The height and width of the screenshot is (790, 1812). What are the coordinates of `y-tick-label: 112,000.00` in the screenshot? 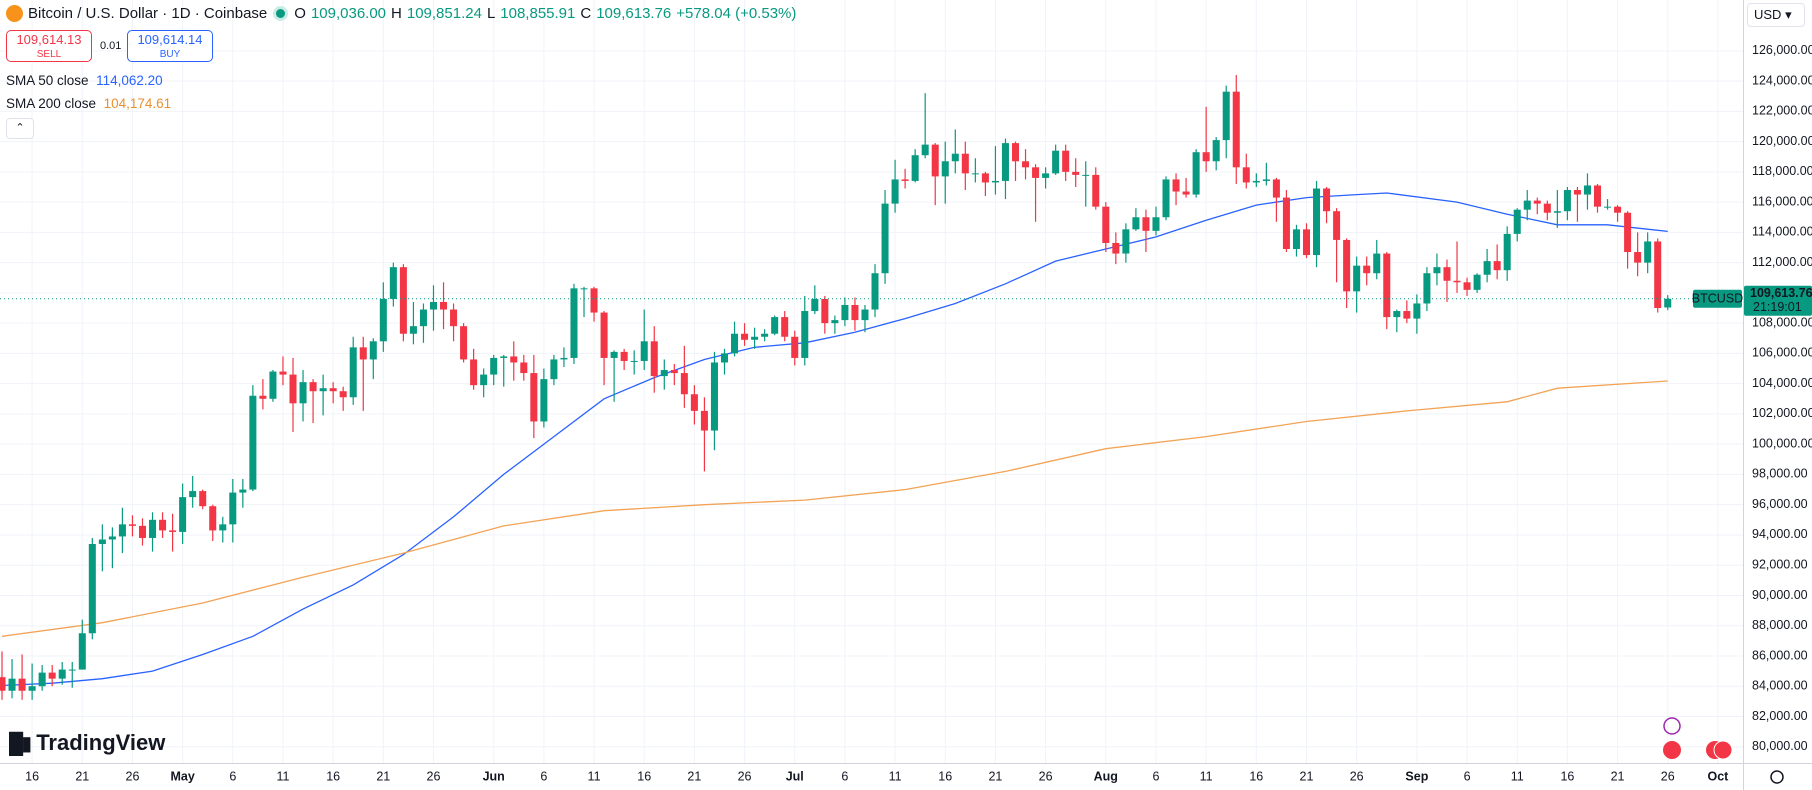 It's located at (1782, 262).